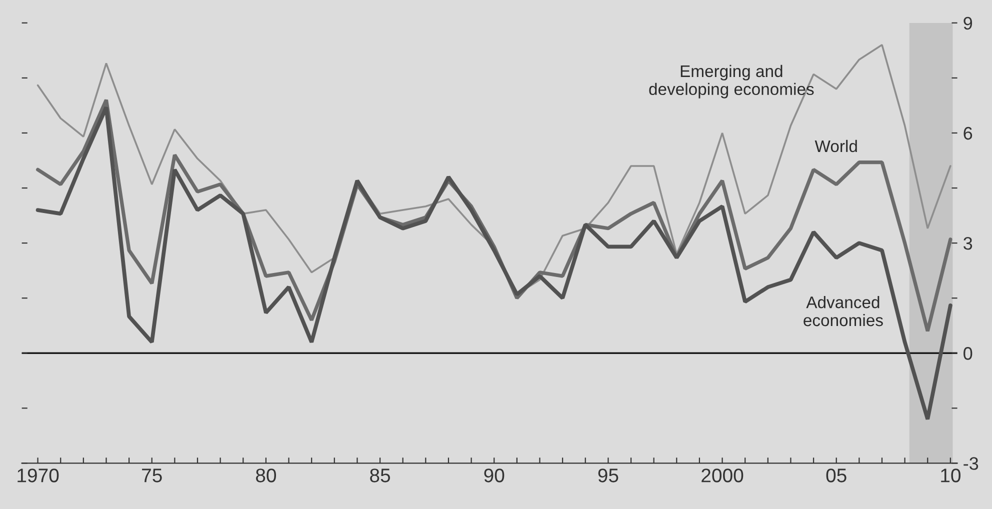 The image size is (992, 509). Describe the element at coordinates (968, 243) in the screenshot. I see `y-tick-label: 3` at that location.